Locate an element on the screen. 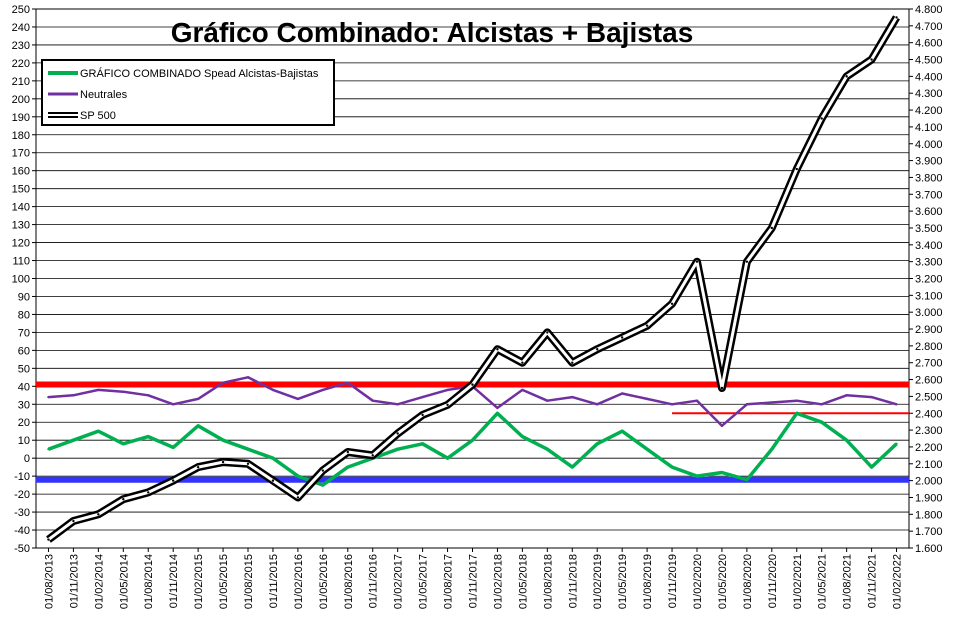 Image resolution: width=971 pixels, height=640 pixels. left-tick-label: 150 is located at coordinates (21, 190).